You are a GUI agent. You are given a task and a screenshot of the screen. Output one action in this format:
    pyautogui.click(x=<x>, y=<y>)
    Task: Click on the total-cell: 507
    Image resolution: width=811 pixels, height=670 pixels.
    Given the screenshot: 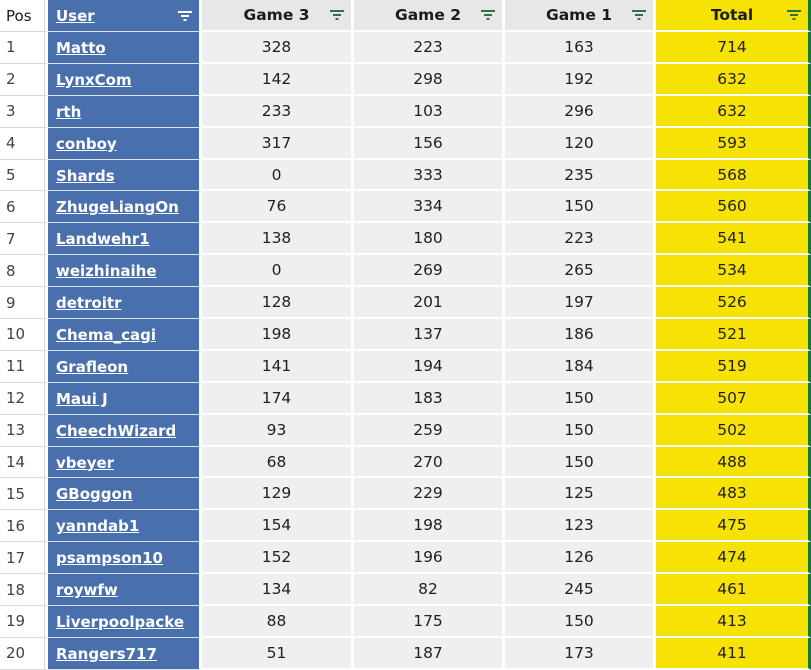 What is the action you would take?
    pyautogui.click(x=733, y=398)
    